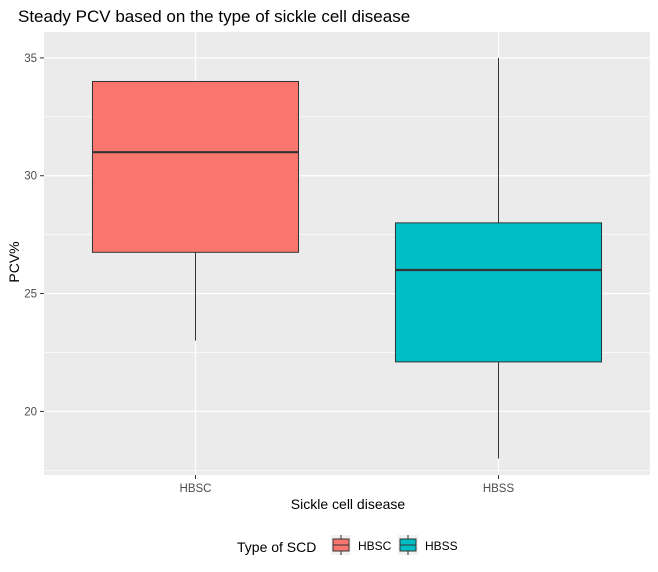  I want to click on y-tick-label: 35, so click(30, 59).